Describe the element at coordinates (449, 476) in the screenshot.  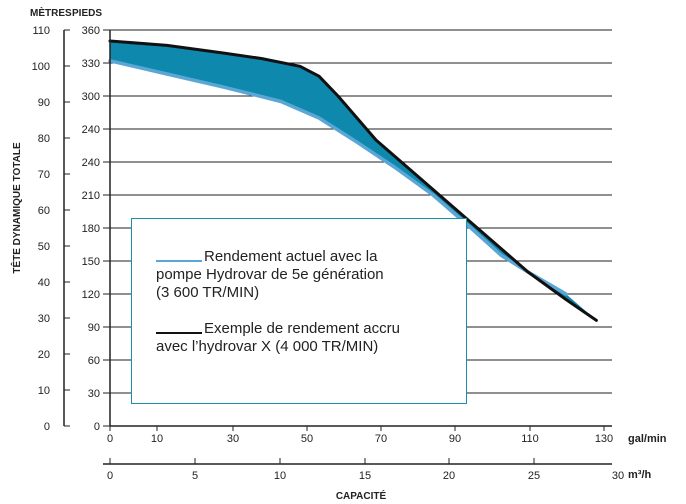
I see `m3h-tick-label: 20` at that location.